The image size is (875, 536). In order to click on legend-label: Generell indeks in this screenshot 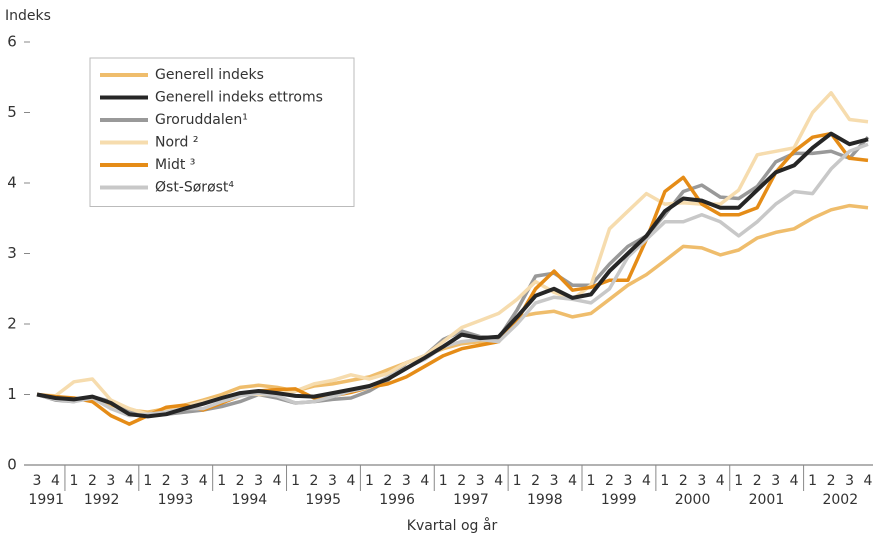, I will do `click(209, 75)`.